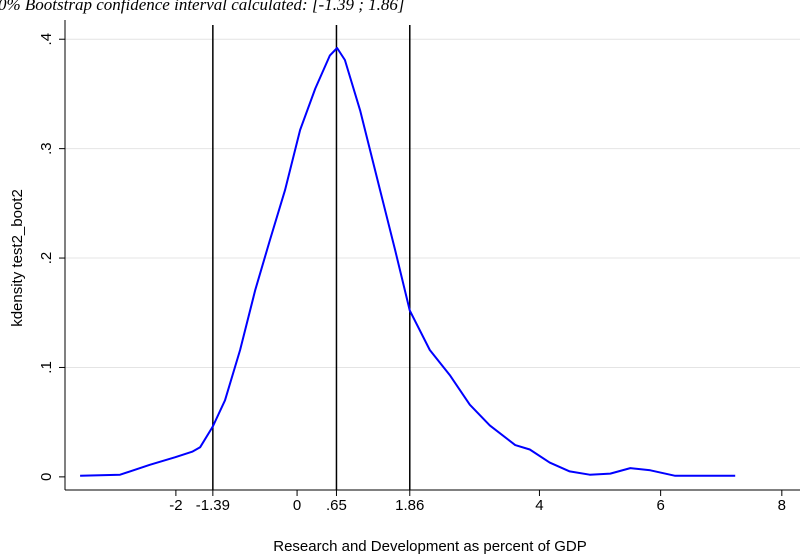 This screenshot has width=804, height=559. Describe the element at coordinates (17, 258) in the screenshot. I see `y-axis-title: kdensity test2_boot2` at that location.